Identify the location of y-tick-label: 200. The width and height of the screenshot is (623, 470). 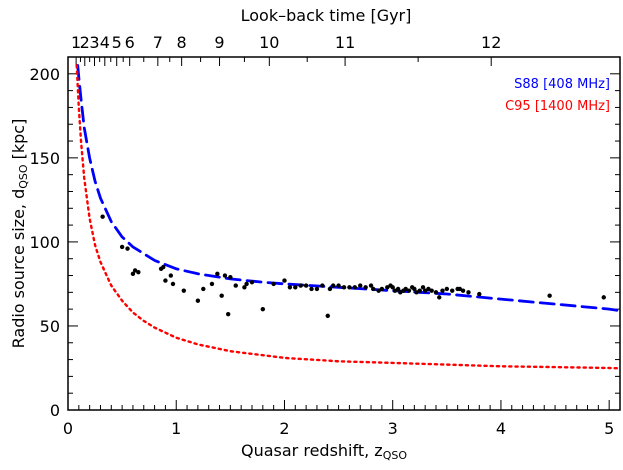
(44, 74).